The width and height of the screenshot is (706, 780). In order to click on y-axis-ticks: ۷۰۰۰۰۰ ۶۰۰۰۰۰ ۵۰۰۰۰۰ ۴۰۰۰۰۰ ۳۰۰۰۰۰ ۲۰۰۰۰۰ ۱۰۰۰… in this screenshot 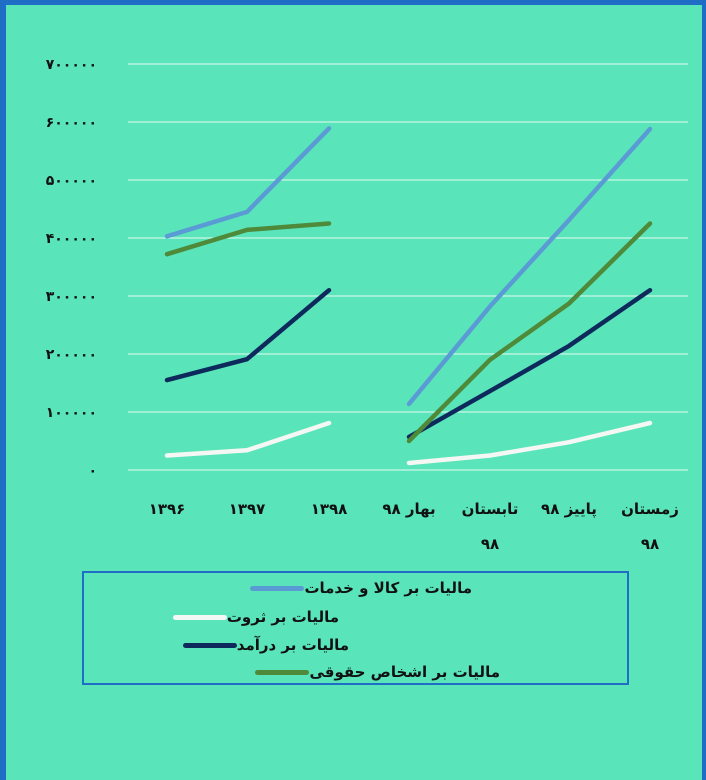, I will do `click(71, 268)`.